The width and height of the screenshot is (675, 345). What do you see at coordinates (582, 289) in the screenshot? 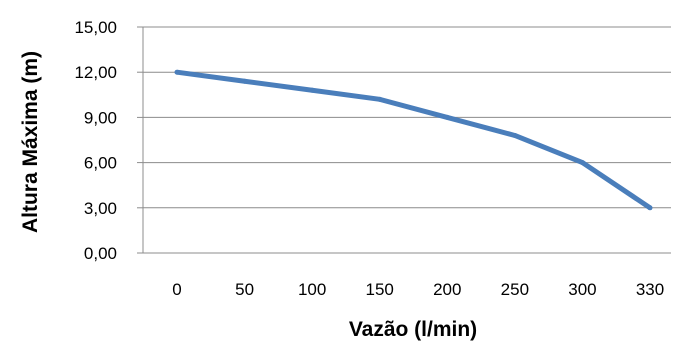
I see `x-tick-label: 300` at bounding box center [582, 289].